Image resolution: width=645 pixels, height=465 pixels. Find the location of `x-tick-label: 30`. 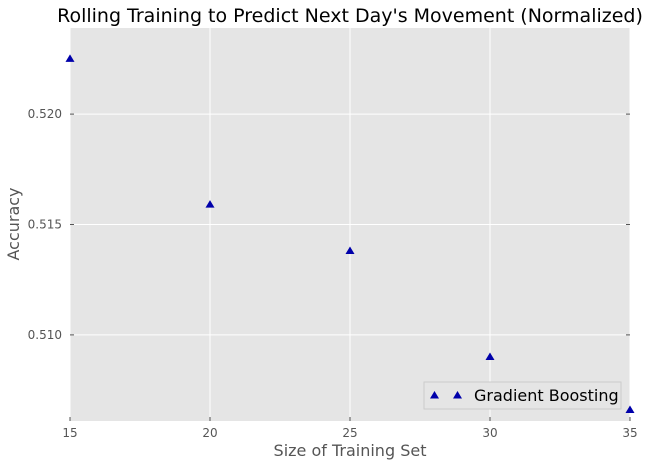

x-tick-label: 30 is located at coordinates (489, 433).